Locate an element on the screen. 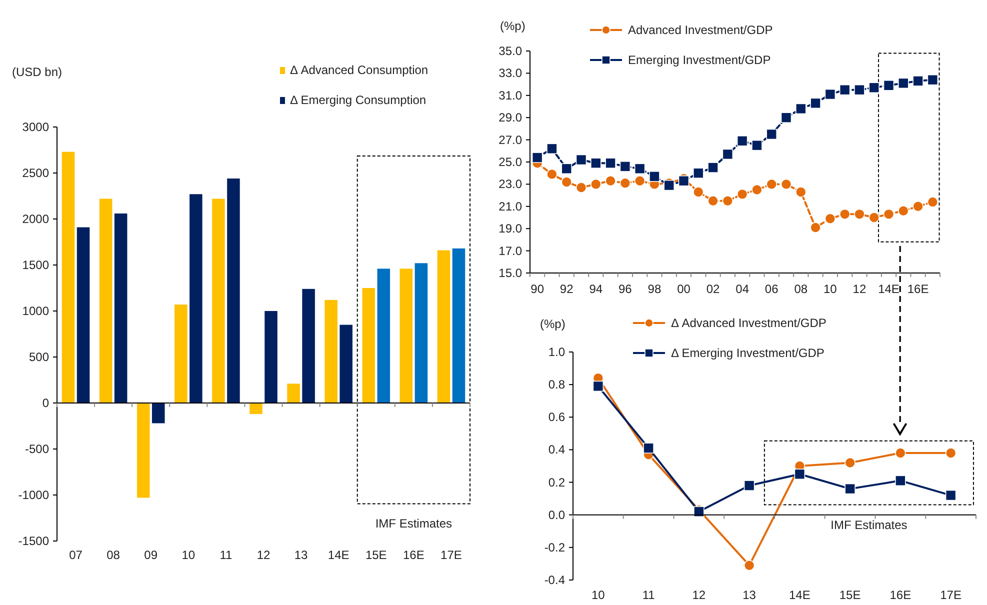 This screenshot has width=987, height=605. y-tick-label: -0.2 is located at coordinates (555, 547).